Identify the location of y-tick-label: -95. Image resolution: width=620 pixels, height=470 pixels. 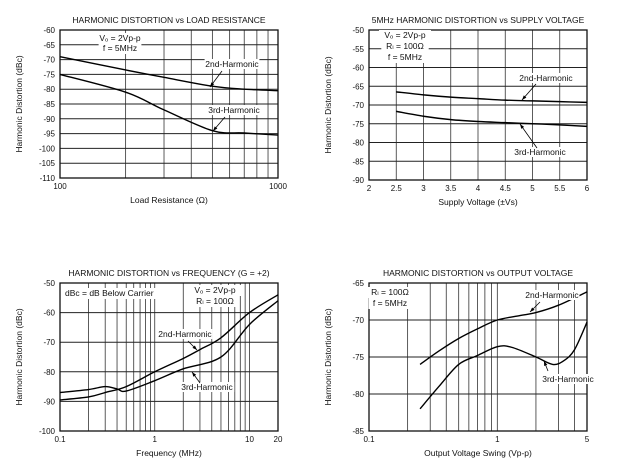
(49, 134).